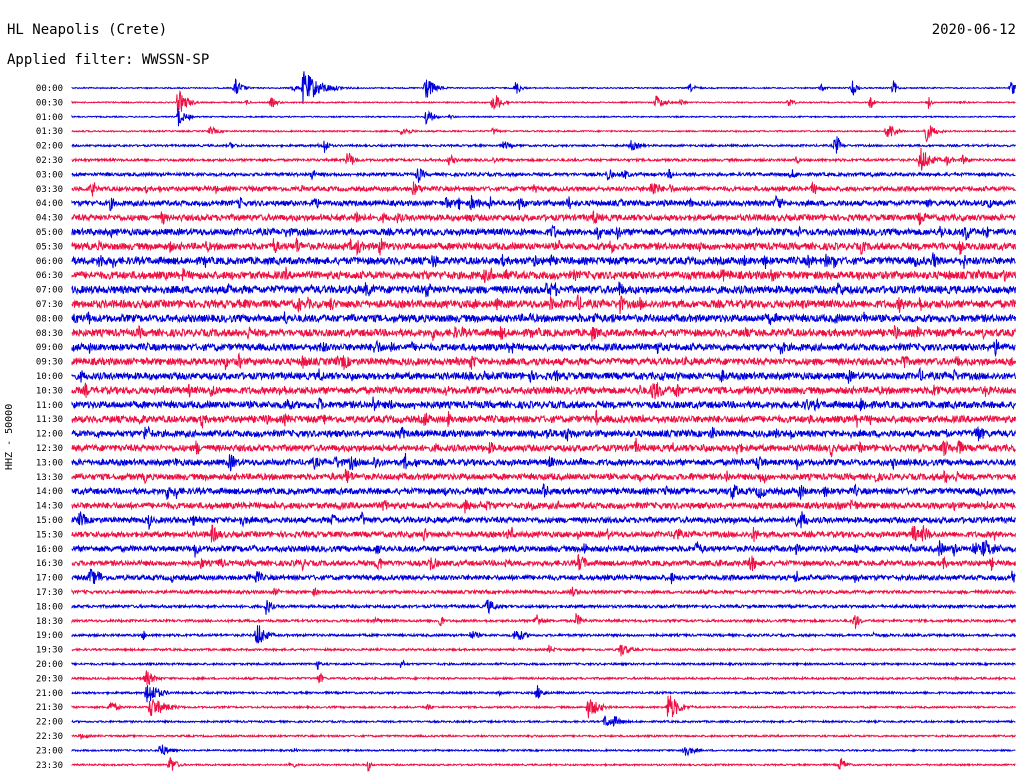 This screenshot has width=1024, height=780. I want to click on row-label-0900: 09:00, so click(49, 348).